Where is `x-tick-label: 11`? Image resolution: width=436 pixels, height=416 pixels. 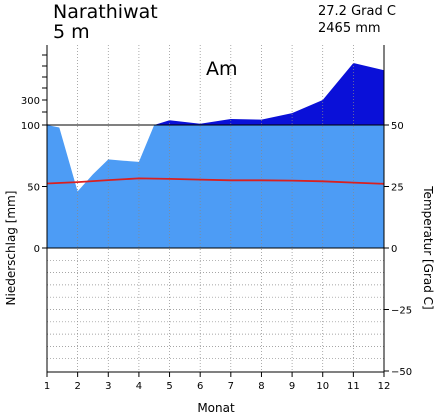
x-tick-label: 11 is located at coordinates (353, 386).